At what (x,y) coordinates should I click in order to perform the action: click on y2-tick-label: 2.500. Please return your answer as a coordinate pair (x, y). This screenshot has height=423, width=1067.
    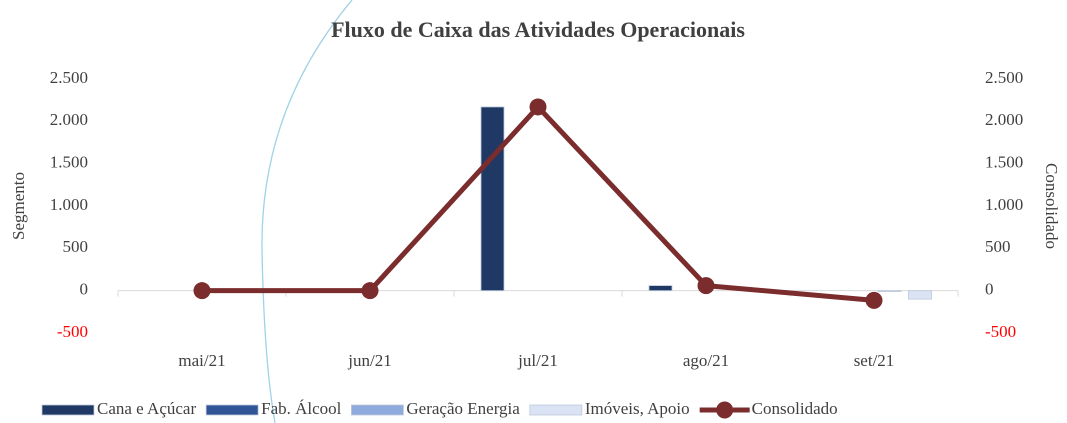
    Looking at the image, I should click on (1004, 77).